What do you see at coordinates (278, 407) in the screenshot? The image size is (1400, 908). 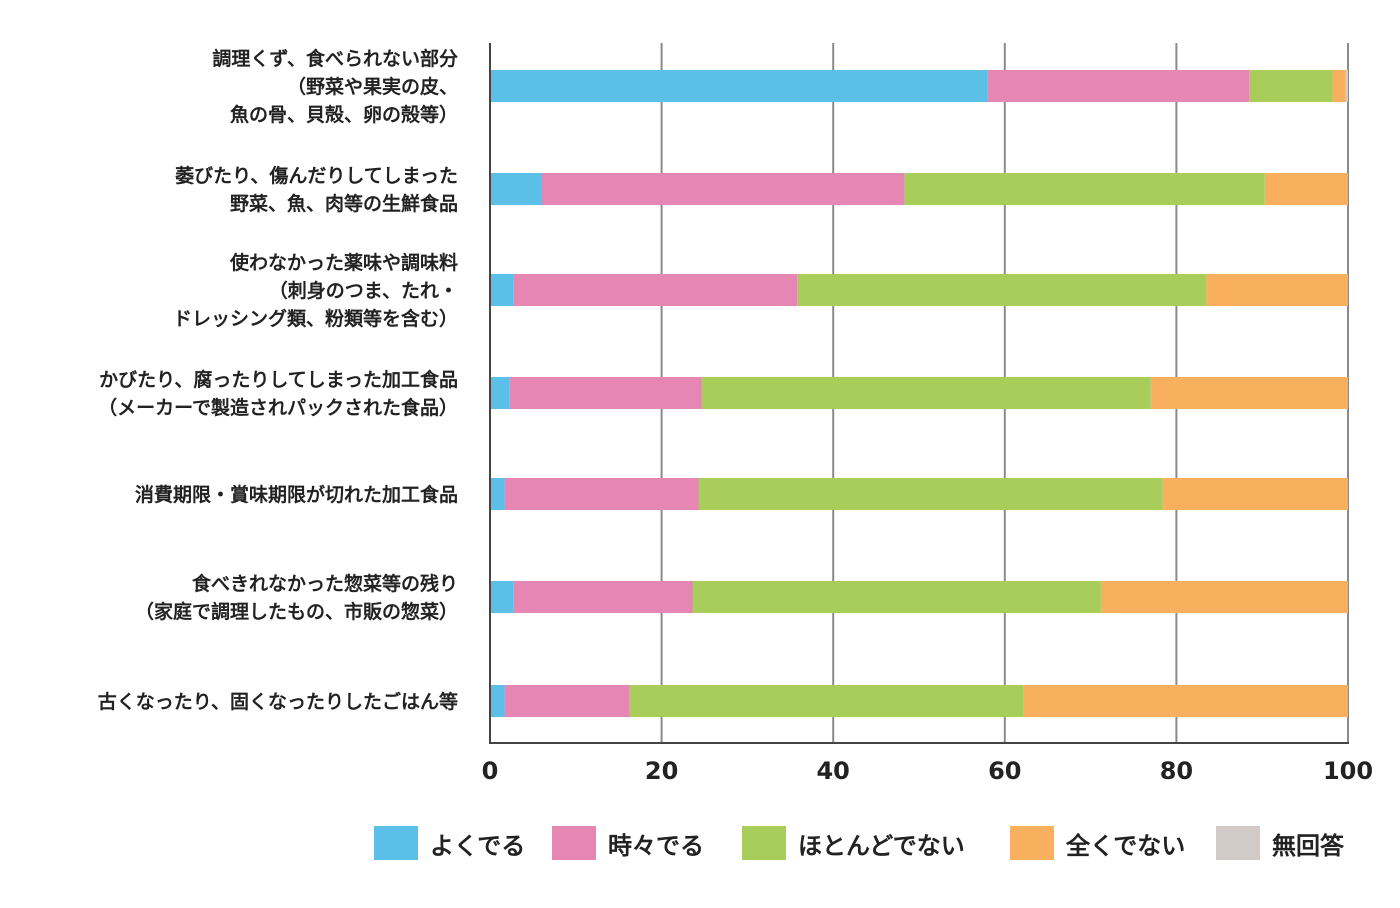 I see `category-label: （メーカーで製造されパックされた食品）` at bounding box center [278, 407].